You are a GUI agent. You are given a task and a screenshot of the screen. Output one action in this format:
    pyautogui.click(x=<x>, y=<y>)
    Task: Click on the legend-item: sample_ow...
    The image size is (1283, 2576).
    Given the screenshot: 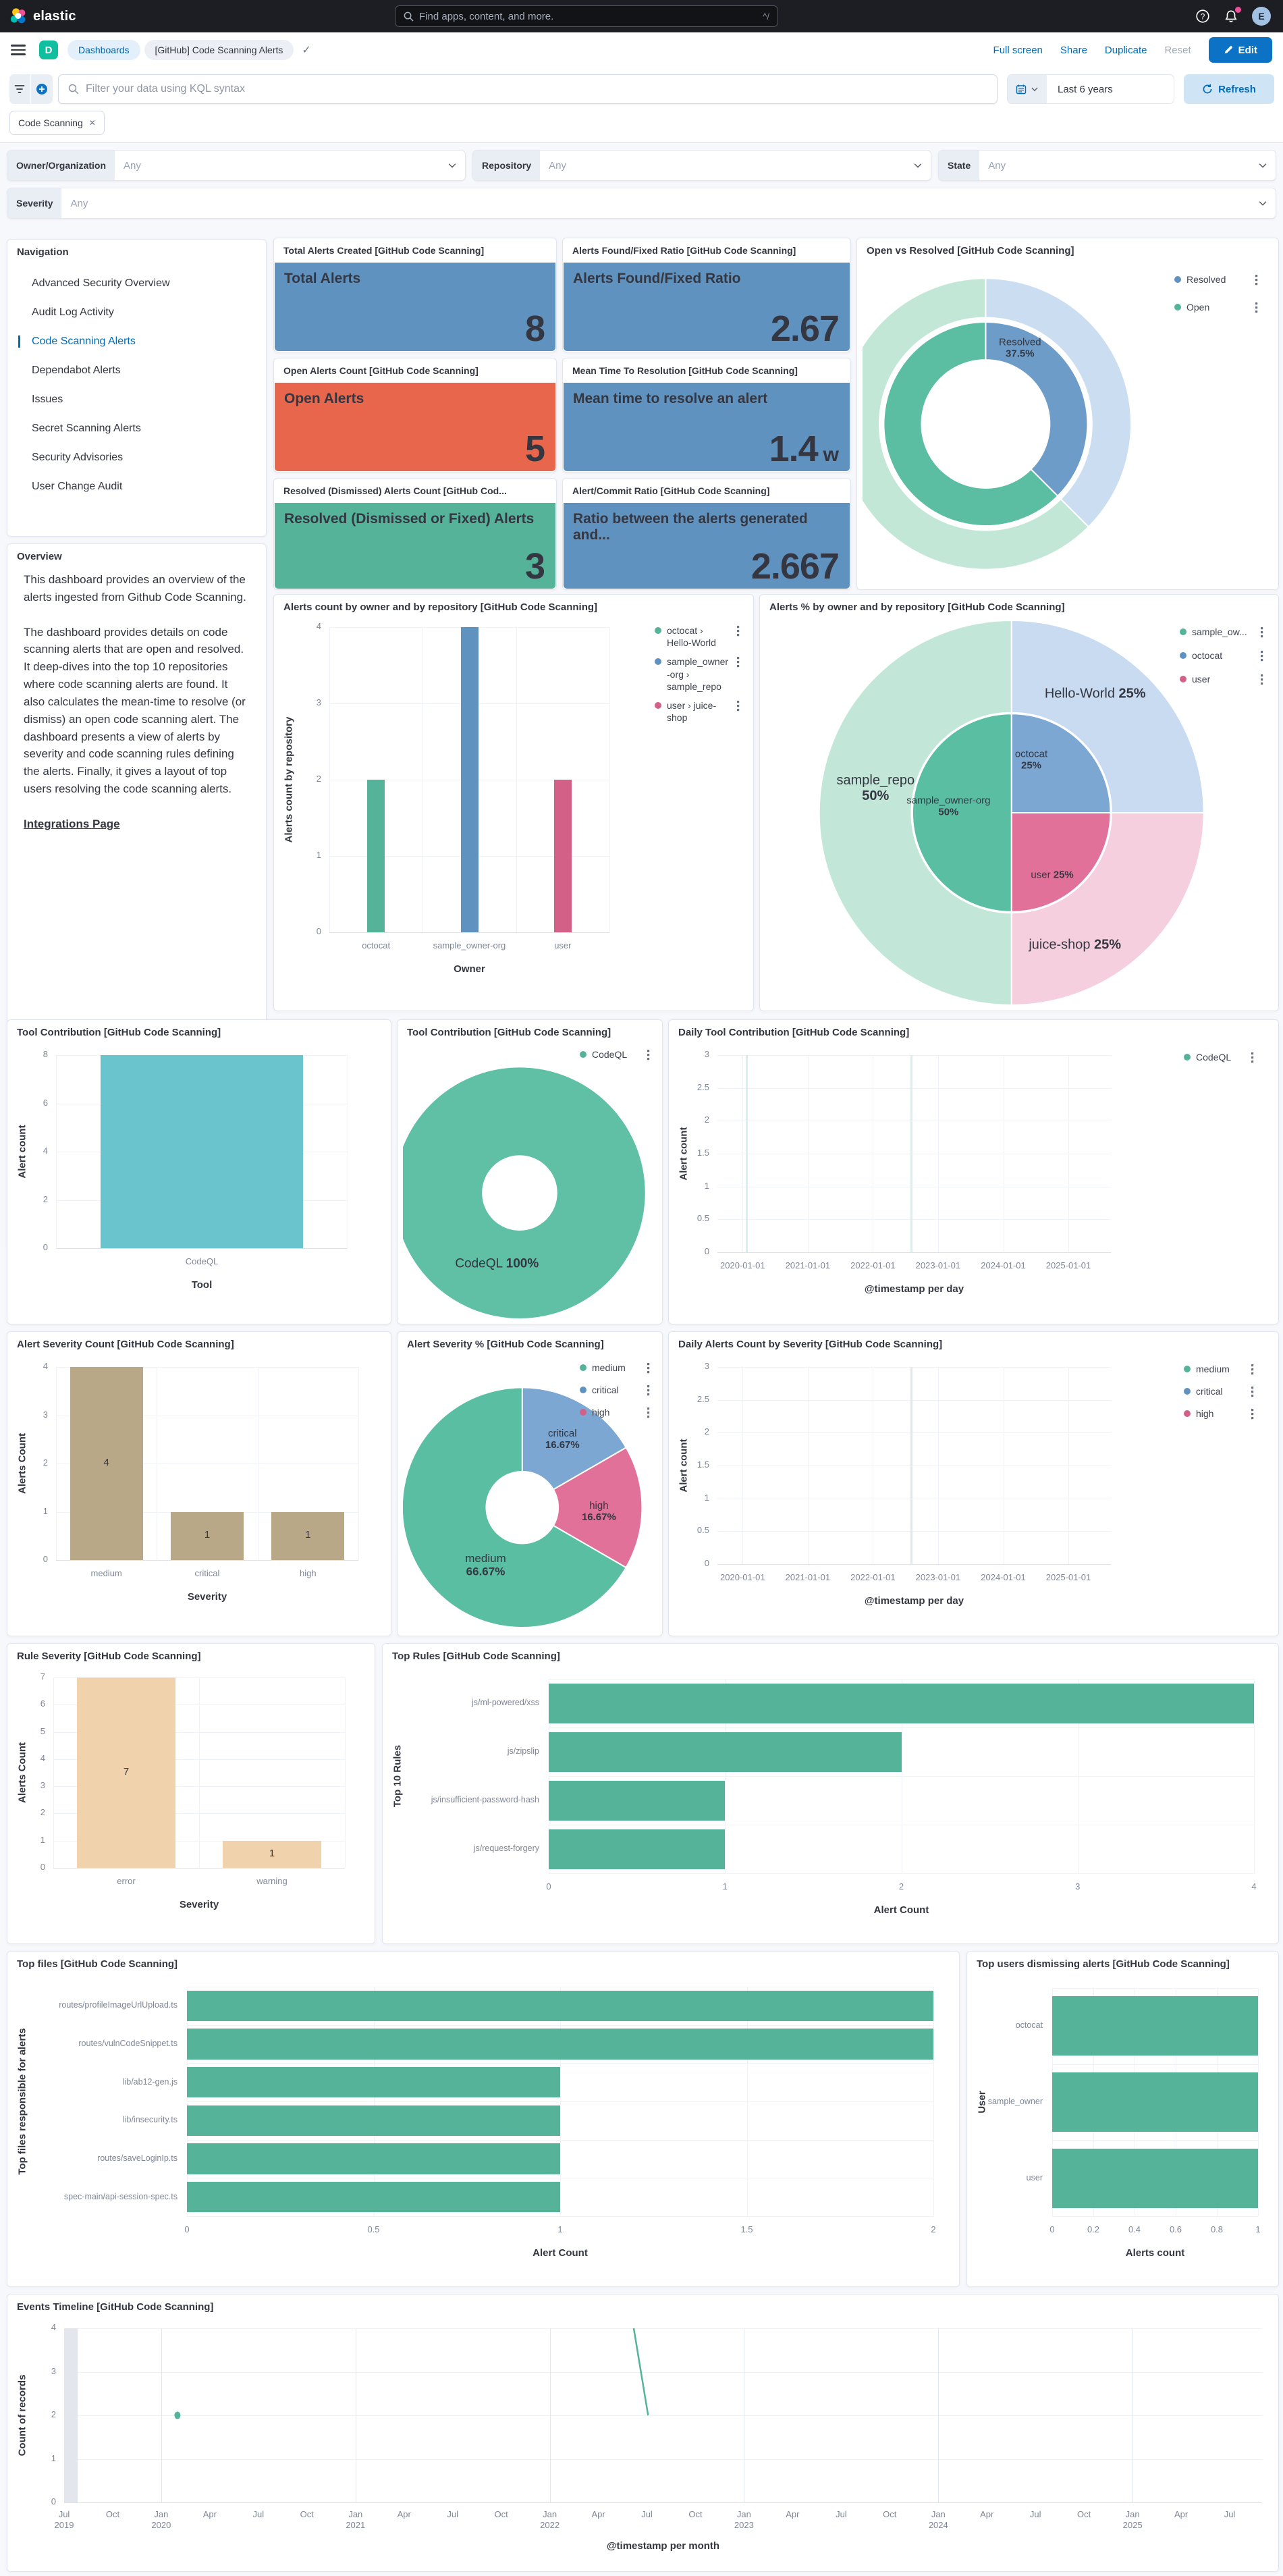 What is the action you would take?
    pyautogui.click(x=1221, y=633)
    